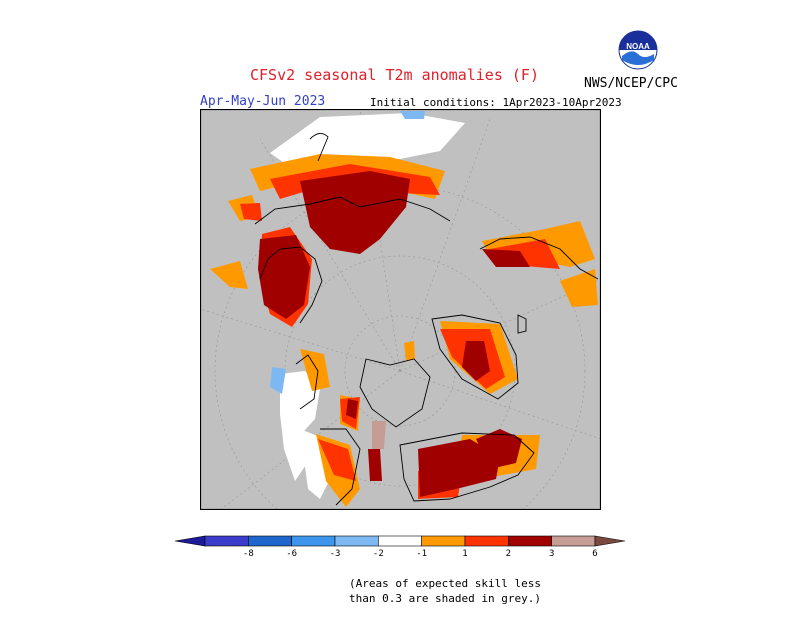  I want to click on below-normal-areas, so click(347, 252).